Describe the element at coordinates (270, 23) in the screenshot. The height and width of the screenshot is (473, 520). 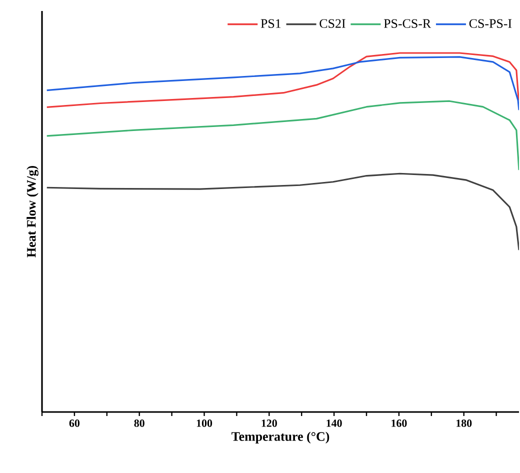
I see `legend-label: PS1` at that location.